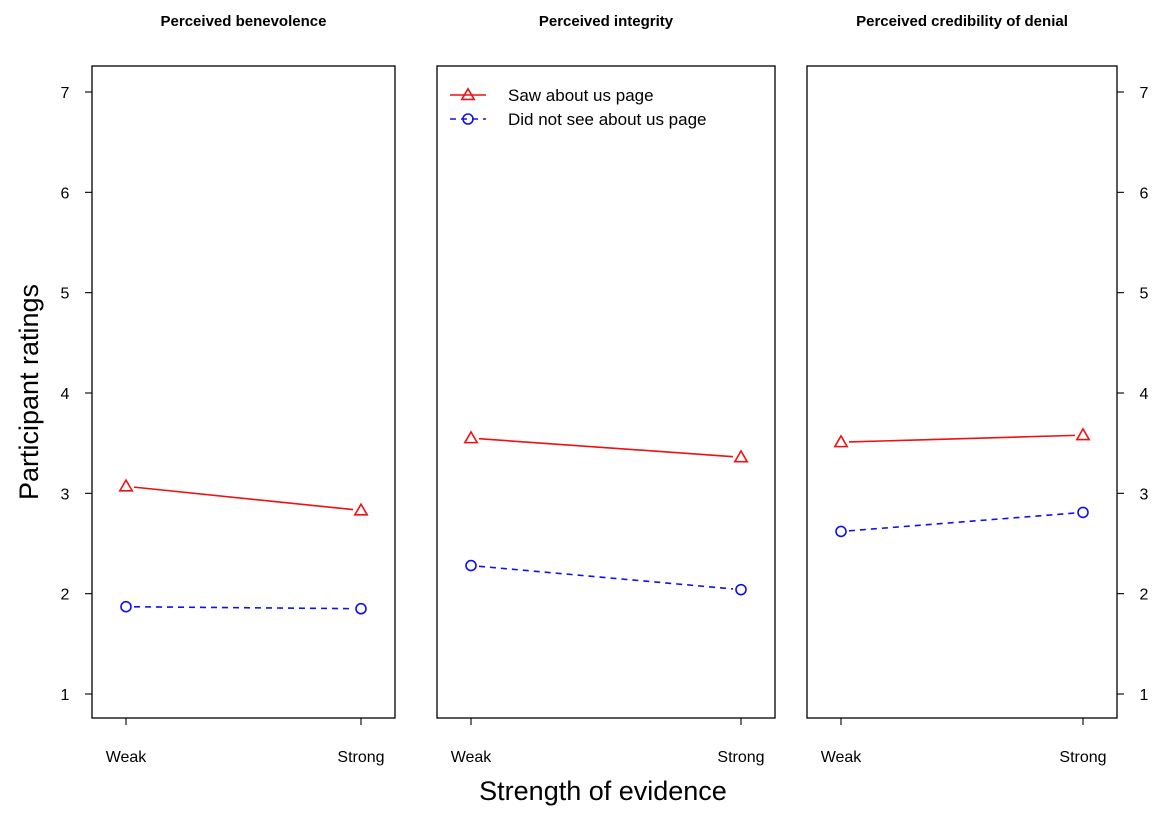 This screenshot has height=814, width=1165. Describe the element at coordinates (244, 21) in the screenshot. I see `panel-title: Perceived benevolence` at that location.